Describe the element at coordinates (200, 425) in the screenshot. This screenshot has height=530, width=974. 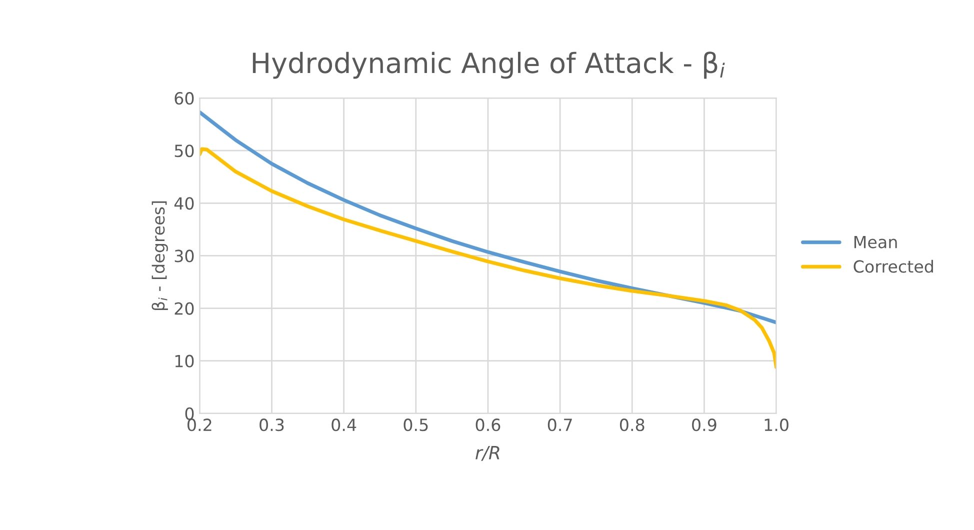
I see `x-tick-label: 0.2` at that location.